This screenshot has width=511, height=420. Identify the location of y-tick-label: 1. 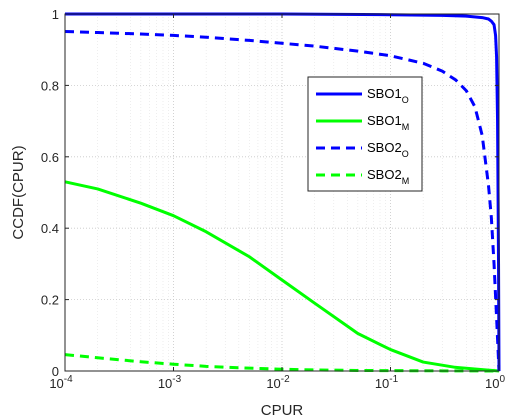
(55, 14).